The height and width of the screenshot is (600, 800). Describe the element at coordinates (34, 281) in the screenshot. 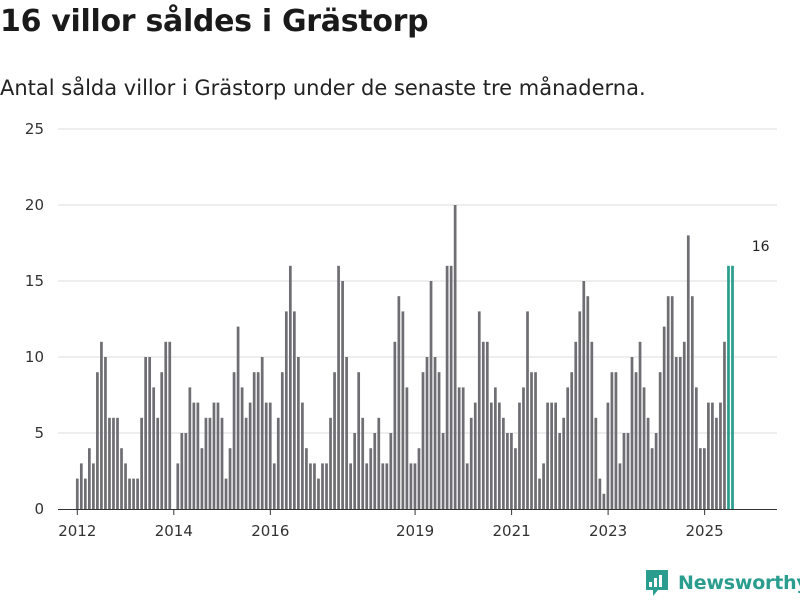

I see `y-tick-label-15: 15` at that location.